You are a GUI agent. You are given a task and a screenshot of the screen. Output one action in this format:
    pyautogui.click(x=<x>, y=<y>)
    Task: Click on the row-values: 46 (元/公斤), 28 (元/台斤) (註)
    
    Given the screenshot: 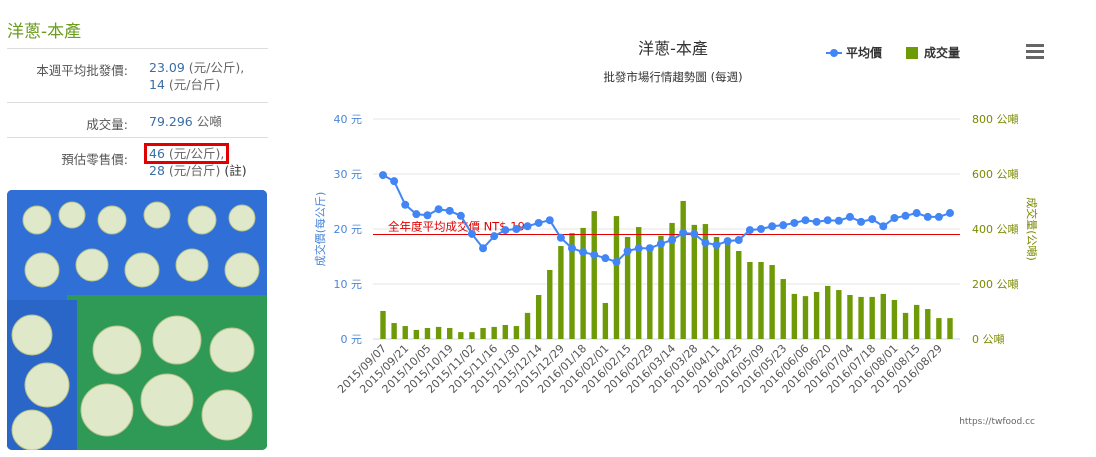 What is the action you would take?
    pyautogui.click(x=195, y=161)
    